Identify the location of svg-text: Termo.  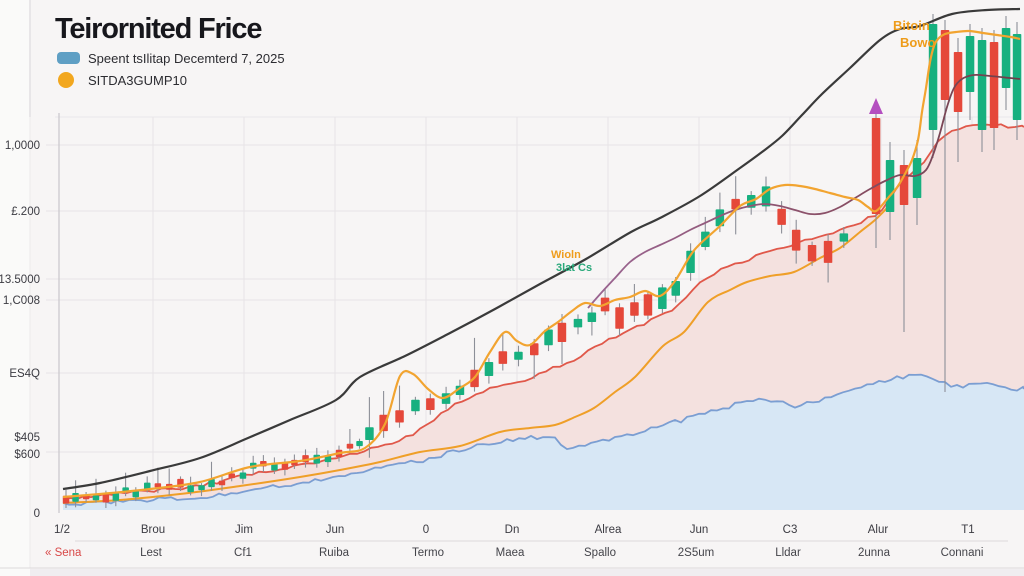
(428, 553).